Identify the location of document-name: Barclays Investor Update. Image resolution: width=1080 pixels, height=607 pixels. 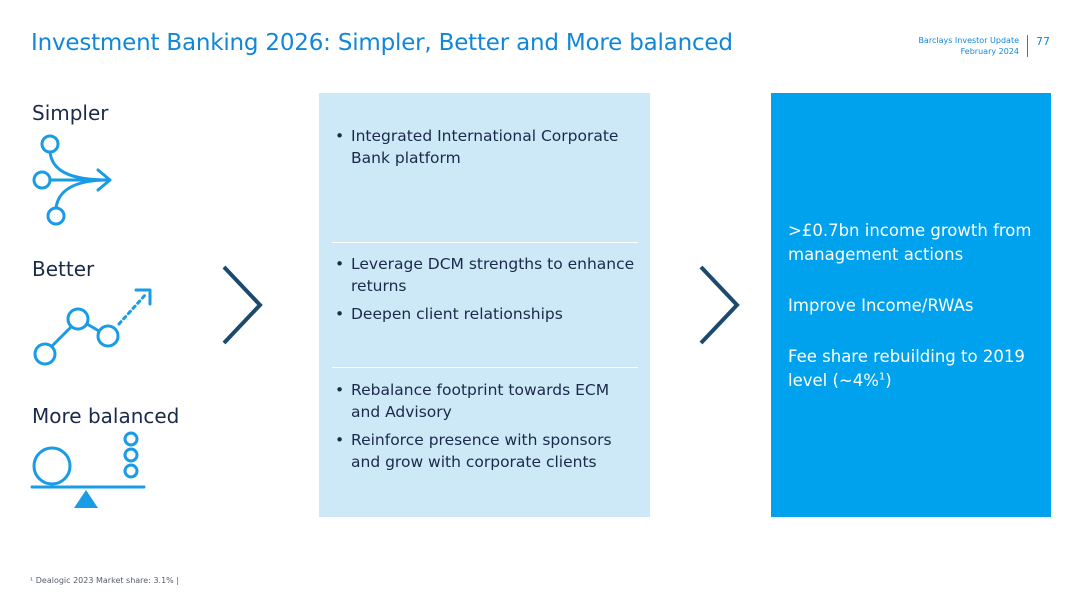
(968, 40).